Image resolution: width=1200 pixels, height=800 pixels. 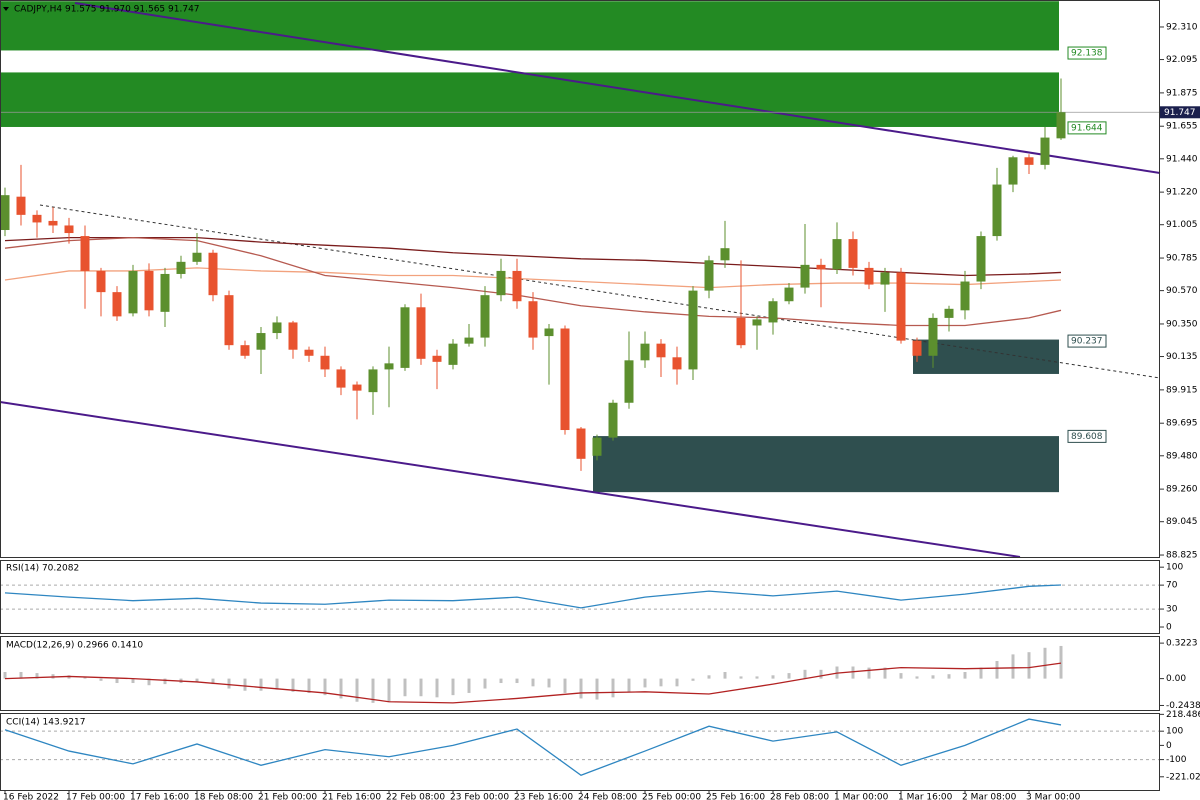 I want to click on y-tick-label: 0.00, so click(x=1176, y=679).